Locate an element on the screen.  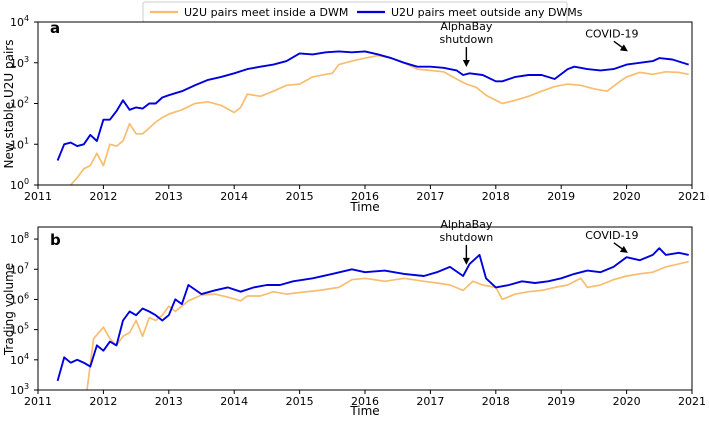
panel-a-xlabel: Time is located at coordinates (364, 207).